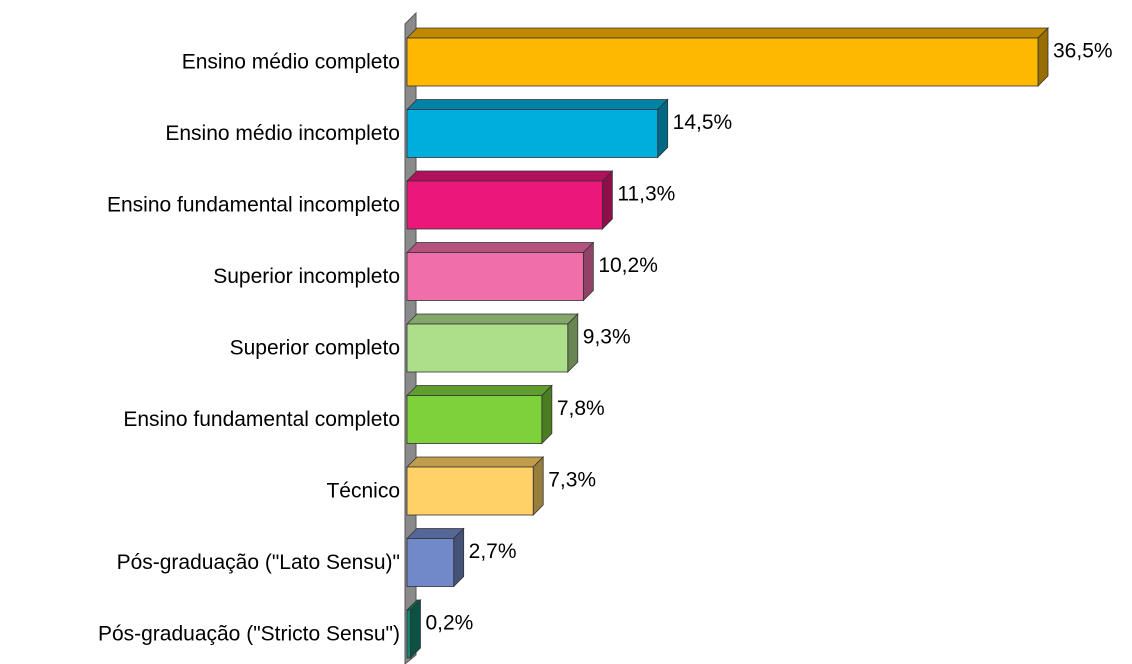 The image size is (1132, 664). Describe the element at coordinates (628, 265) in the screenshot. I see `value-label: 10,2%` at that location.